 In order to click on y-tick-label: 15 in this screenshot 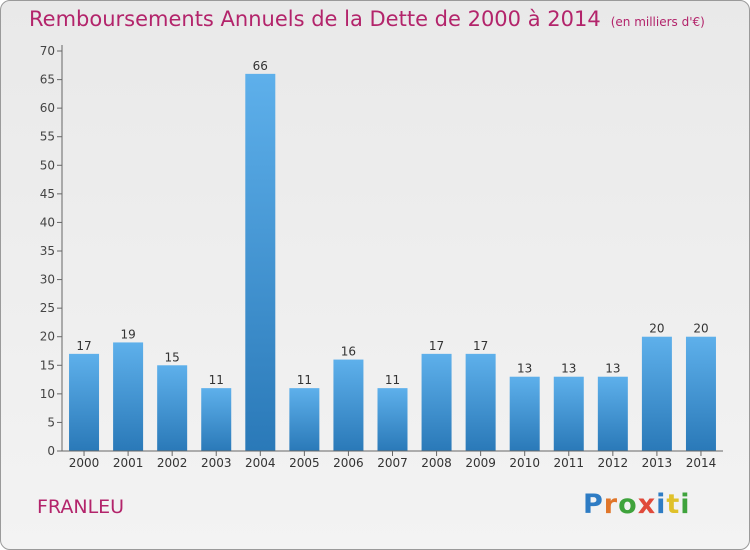, I will do `click(47, 365)`.